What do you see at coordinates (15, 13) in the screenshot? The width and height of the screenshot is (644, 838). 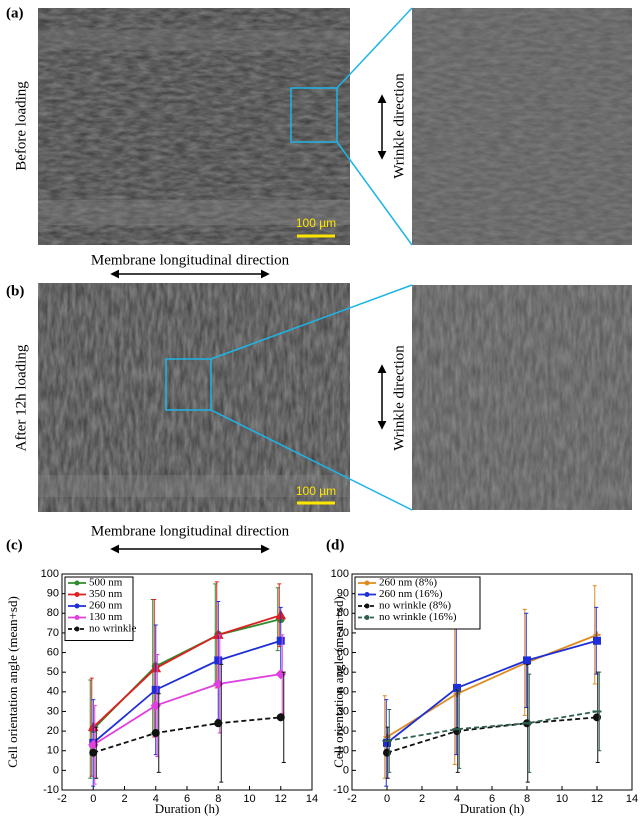 I see `panel-label: (a)` at bounding box center [15, 13].